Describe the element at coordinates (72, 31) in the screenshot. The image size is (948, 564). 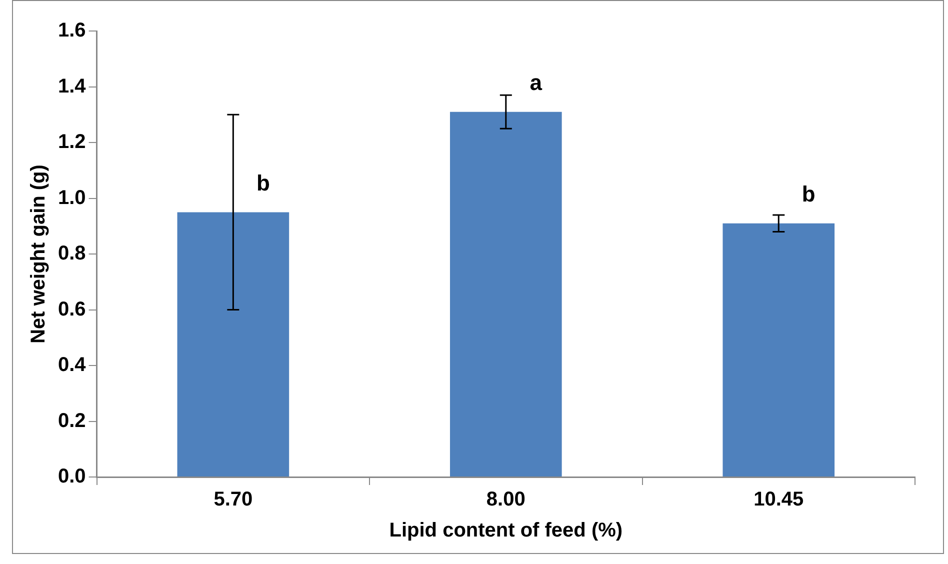
I see `y-tick-label: 1.6` at that location.